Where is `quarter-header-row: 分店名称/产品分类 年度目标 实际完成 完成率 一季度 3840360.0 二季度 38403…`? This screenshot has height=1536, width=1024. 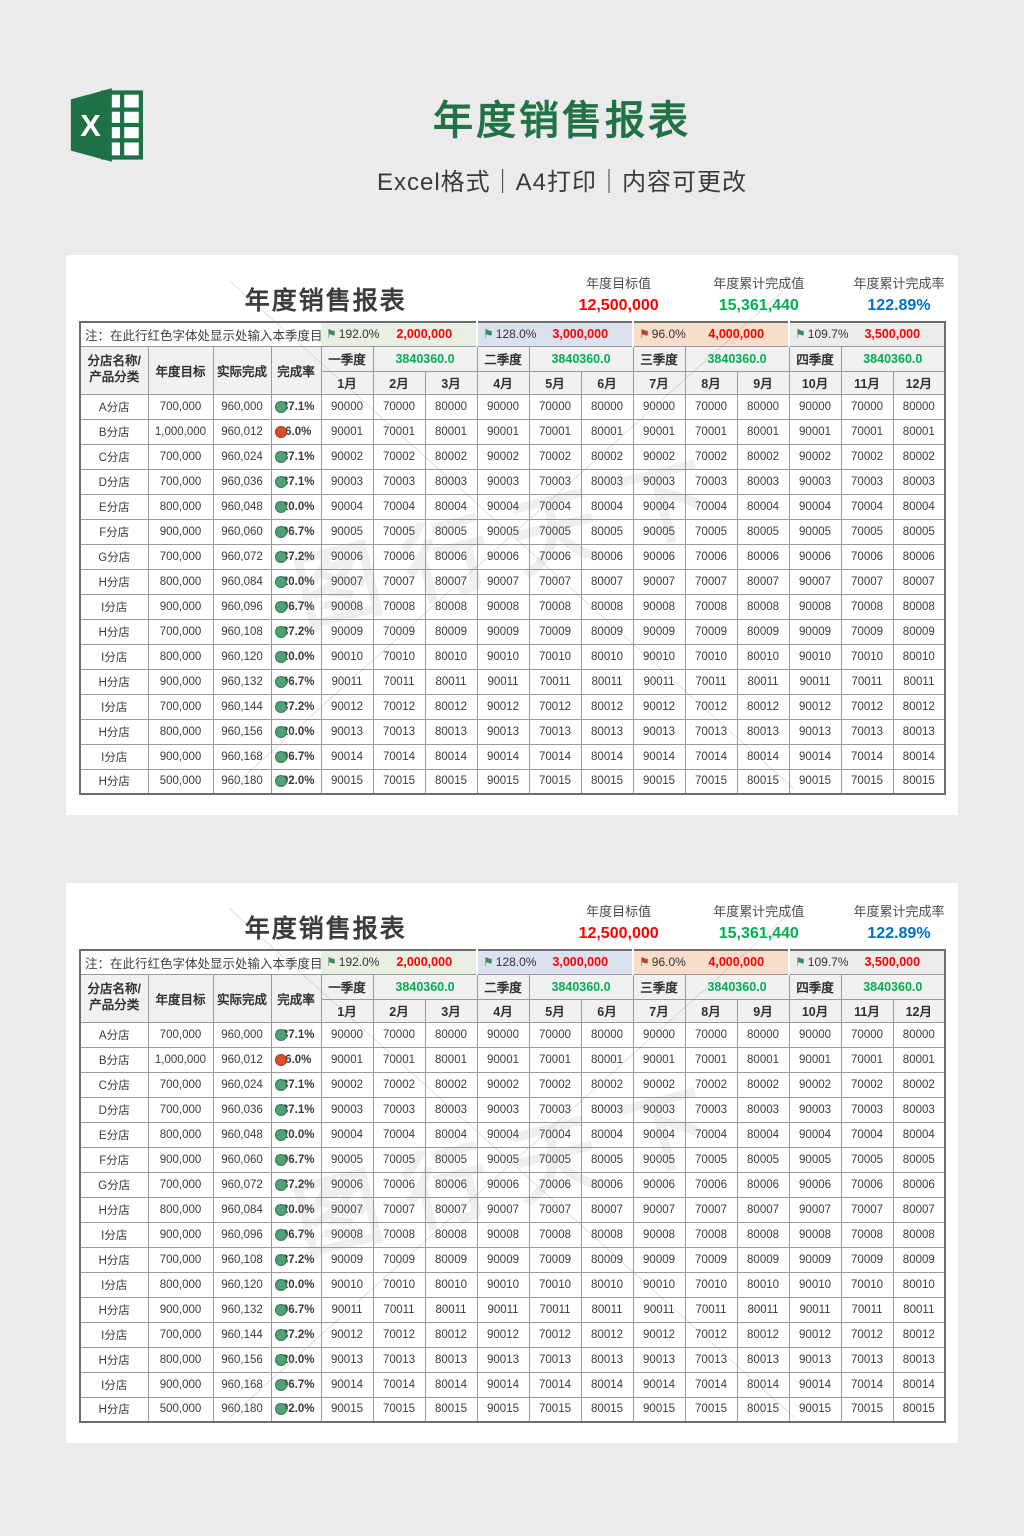 quarter-header-row: 分店名称/产品分类 年度目标 实际完成 完成率 一季度 3840360.0 二季度 38403… is located at coordinates (512, 370).